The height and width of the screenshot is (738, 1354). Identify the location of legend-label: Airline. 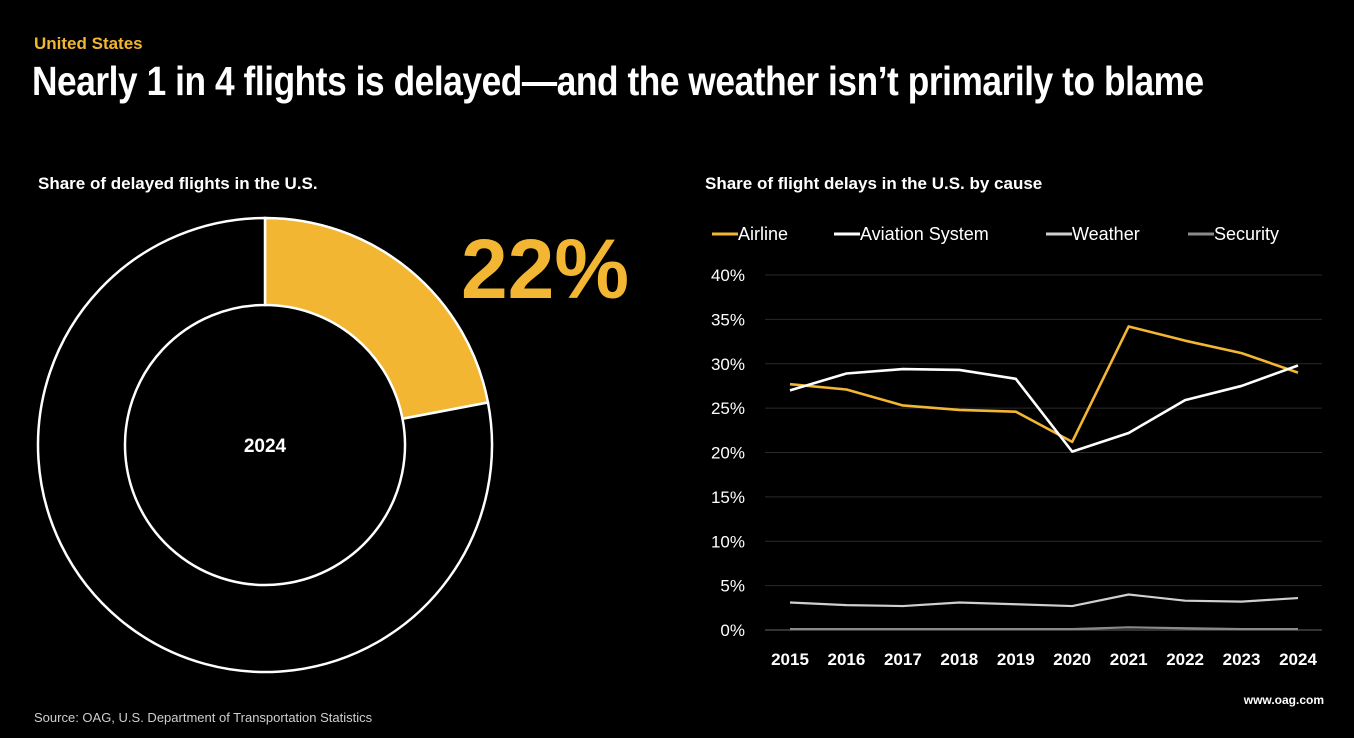
(763, 234).